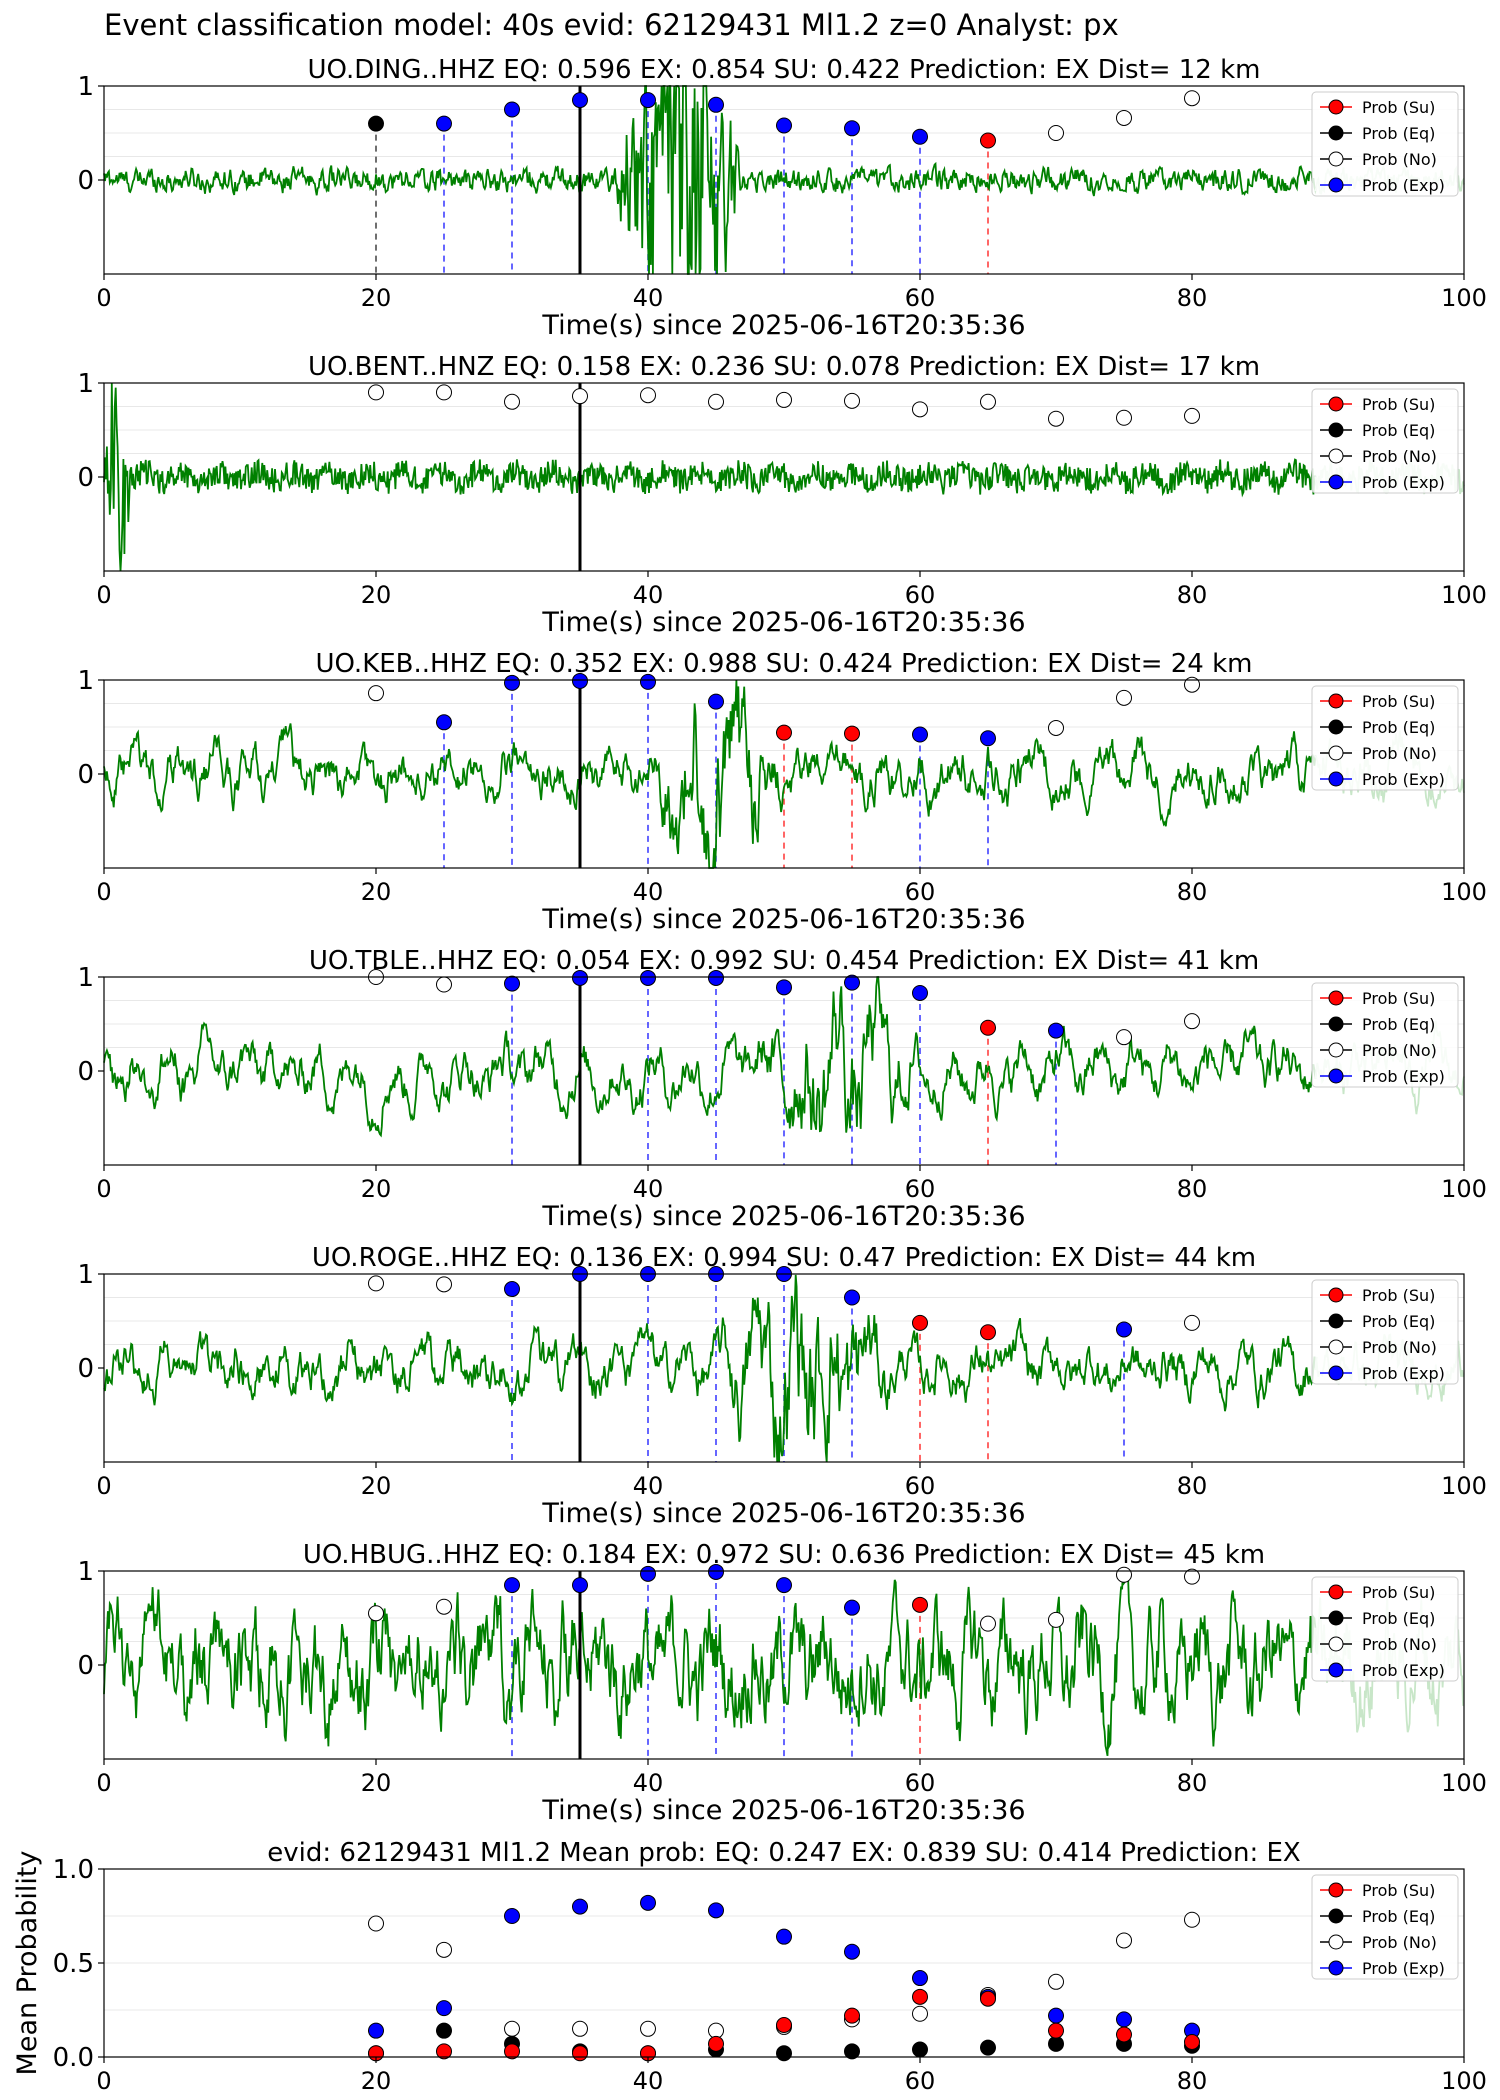 The width and height of the screenshot is (1500, 2100). What do you see at coordinates (648, 1783) in the screenshot?
I see `x-tick-label: 40` at bounding box center [648, 1783].